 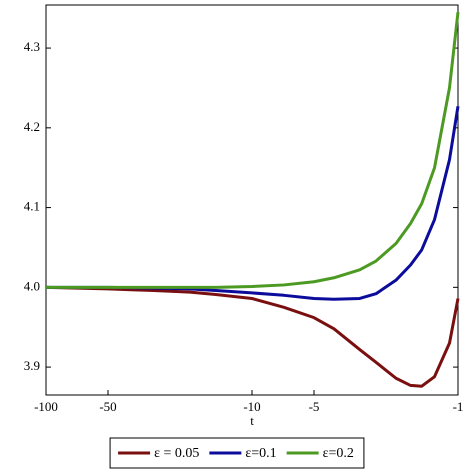 What do you see at coordinates (107, 406) in the screenshot?
I see `x-tick-label: -50` at bounding box center [107, 406].